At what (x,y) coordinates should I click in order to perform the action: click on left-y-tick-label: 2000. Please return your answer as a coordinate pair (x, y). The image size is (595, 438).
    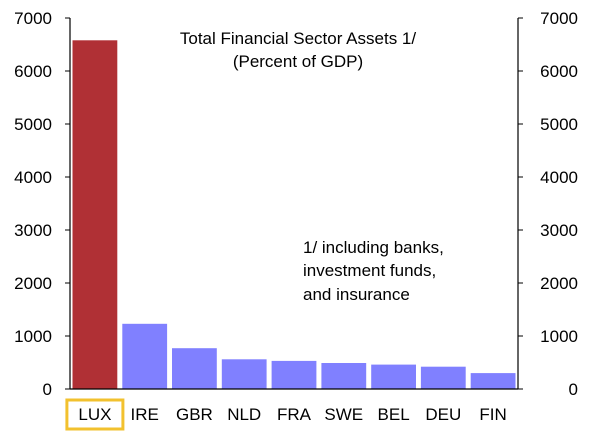
    Looking at the image, I should click on (33, 283).